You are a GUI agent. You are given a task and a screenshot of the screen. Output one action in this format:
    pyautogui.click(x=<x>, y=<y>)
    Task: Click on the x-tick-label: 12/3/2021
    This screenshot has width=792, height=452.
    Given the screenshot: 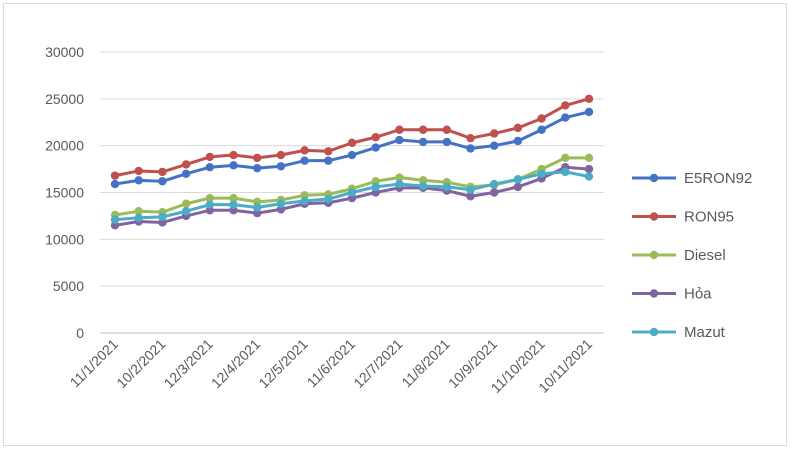 What is the action you would take?
    pyautogui.click(x=189, y=364)
    